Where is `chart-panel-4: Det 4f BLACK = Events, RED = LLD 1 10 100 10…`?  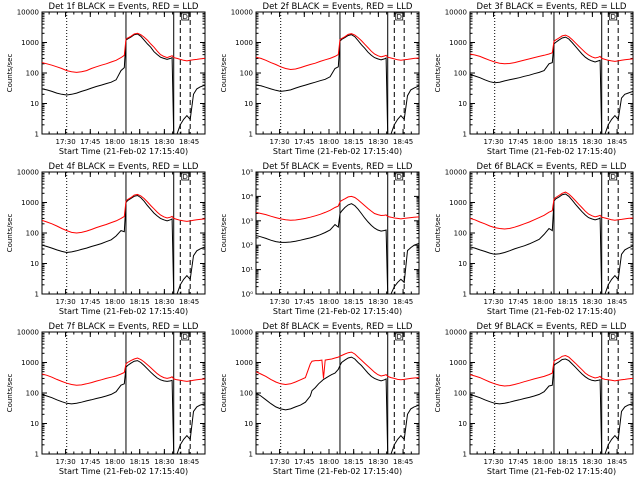 chart-panel-4: Det 4f BLACK = Events, RED = LLD 1 10 100 10… is located at coordinates (106, 239).